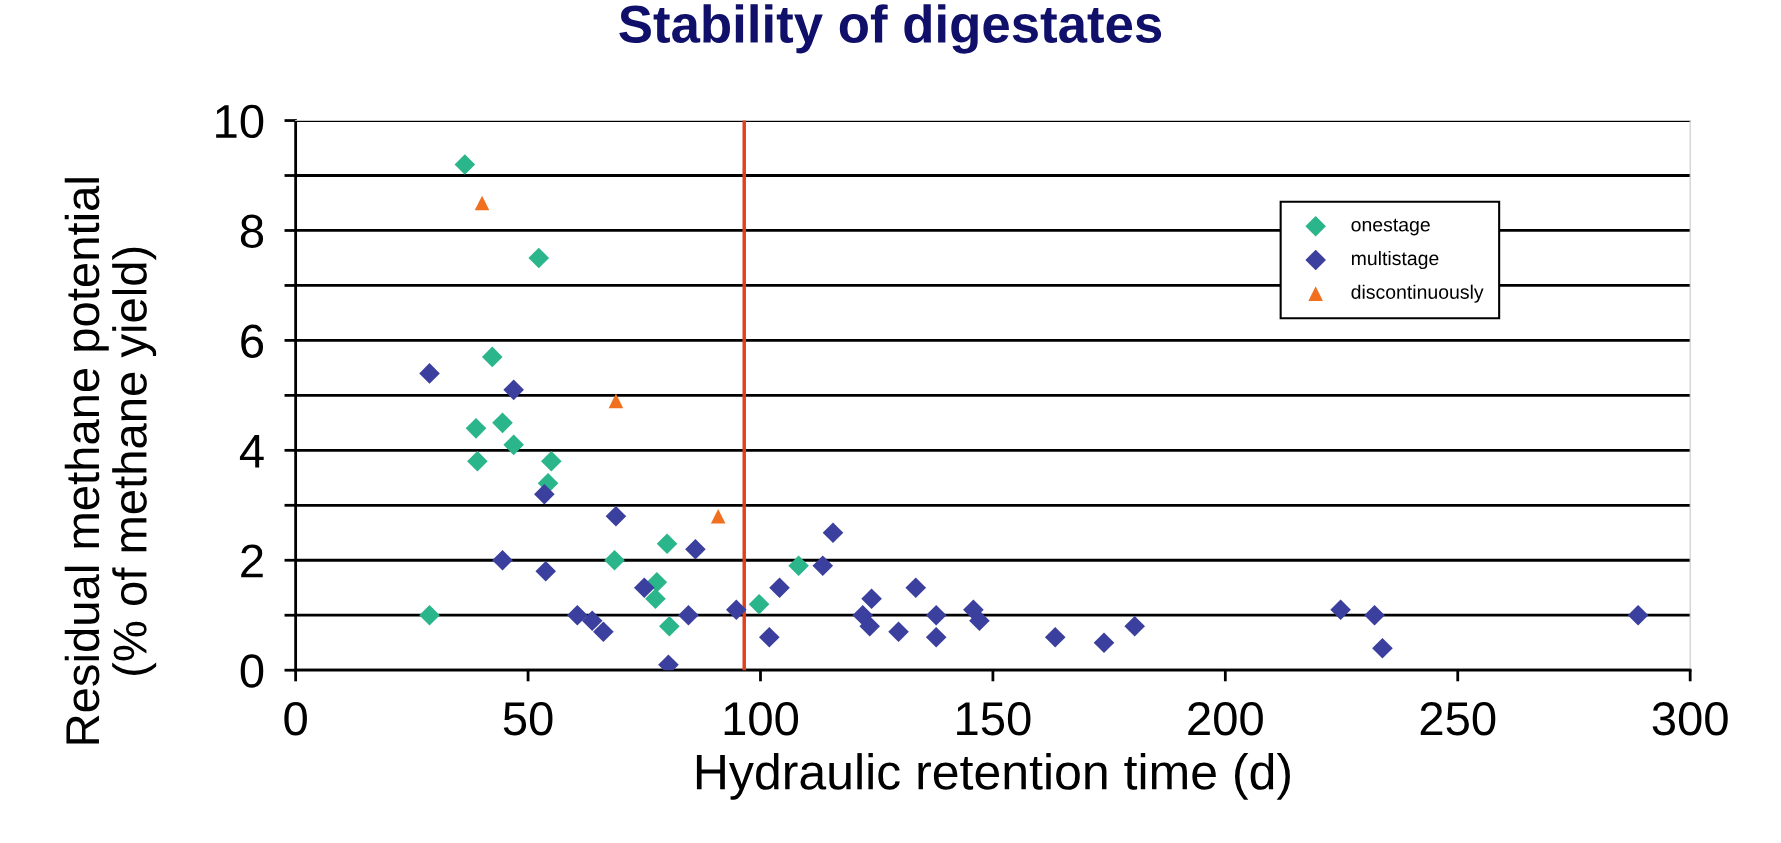  I want to click on x-tick-label: 0, so click(295, 718).